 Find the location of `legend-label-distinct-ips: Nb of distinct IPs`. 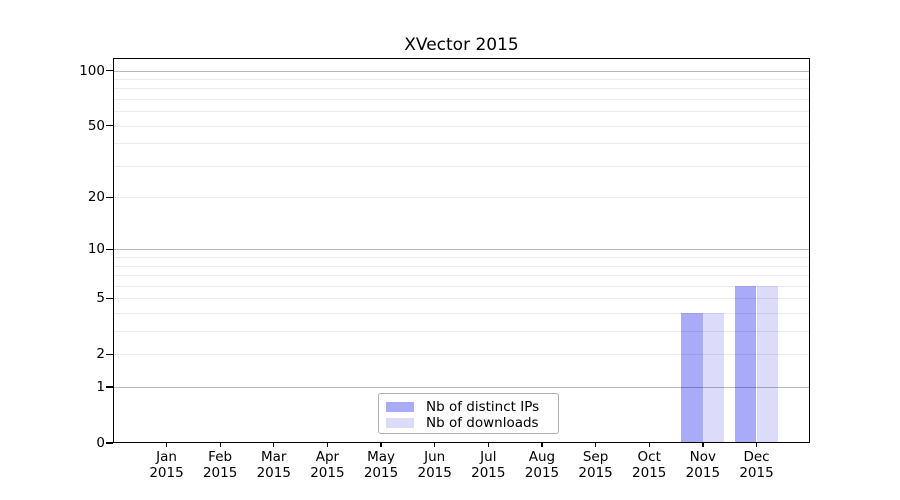

legend-label-distinct-ips: Nb of distinct IPs is located at coordinates (483, 407).